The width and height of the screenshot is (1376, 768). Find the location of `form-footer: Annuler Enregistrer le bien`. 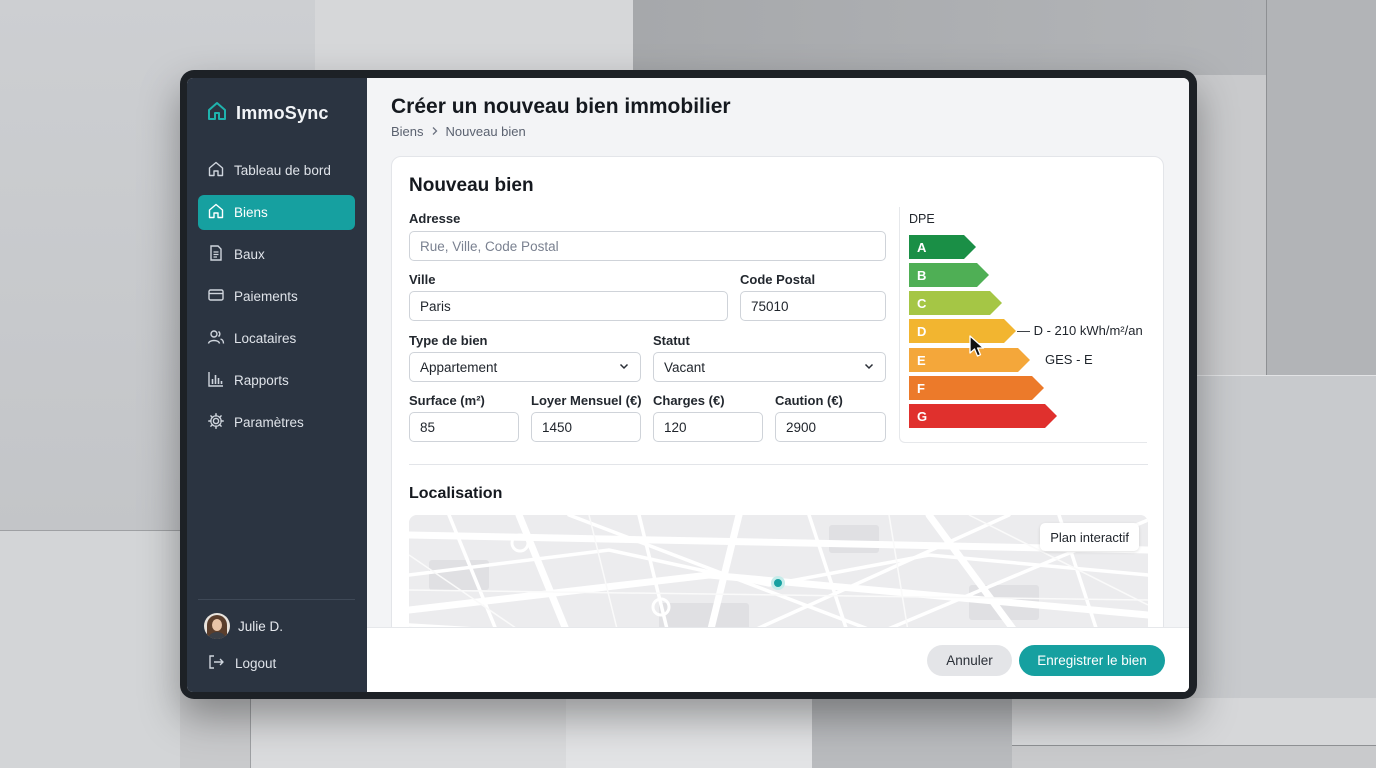

form-footer: Annuler Enregistrer le bien is located at coordinates (778, 659).